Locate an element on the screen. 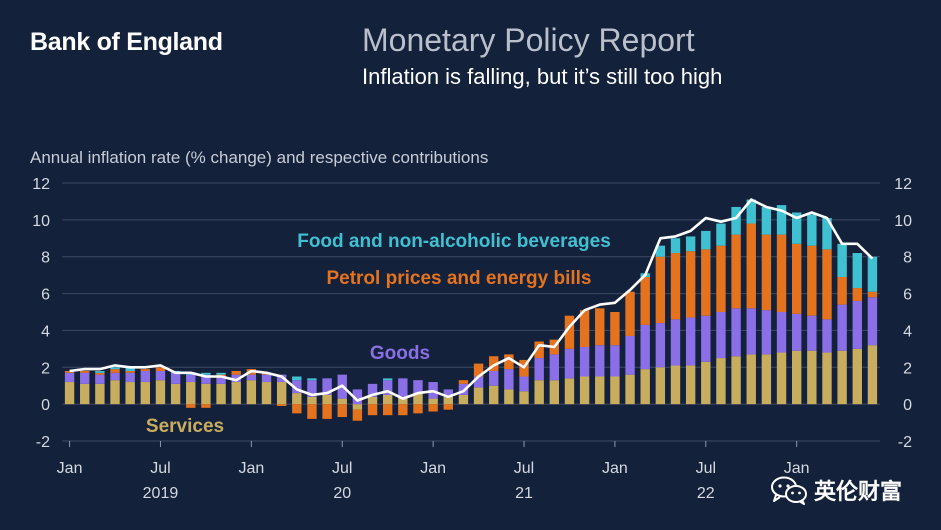  y-tick-label-right: 10 is located at coordinates (903, 221).